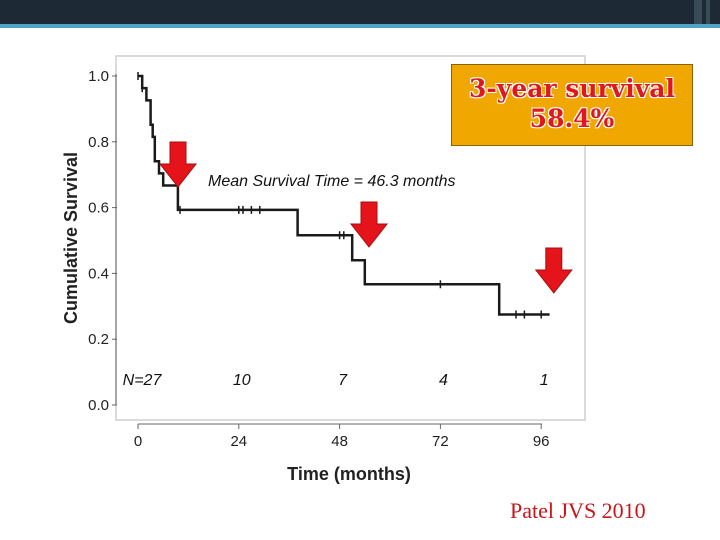 Image resolution: width=720 pixels, height=540 pixels. I want to click on three-year-survival-callout: 3-year survival 58.4%, so click(572, 105).